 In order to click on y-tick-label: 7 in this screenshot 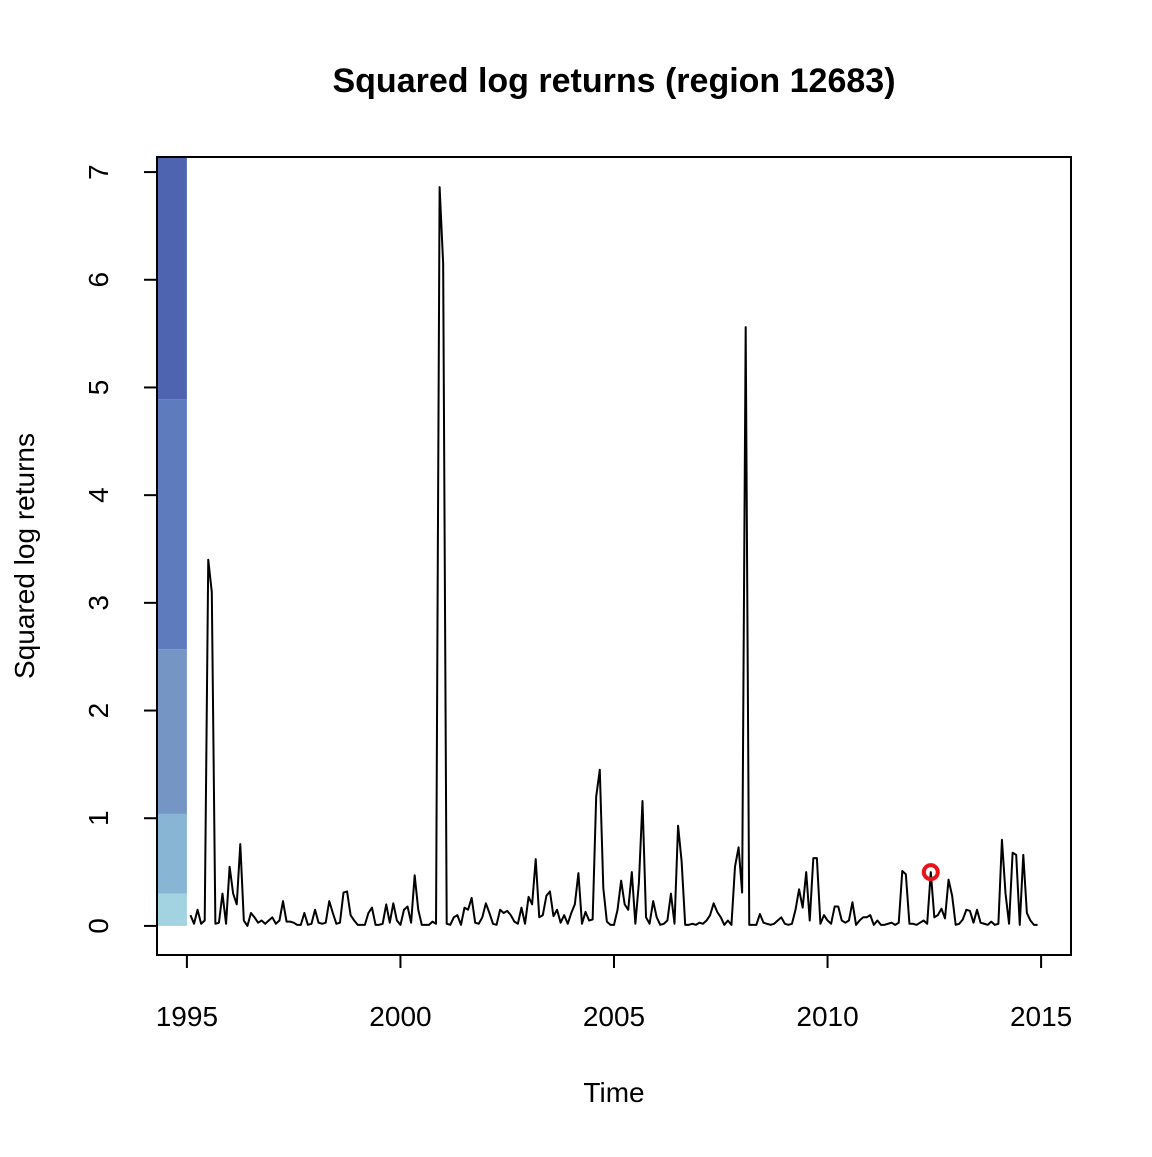, I will do `click(98, 172)`.